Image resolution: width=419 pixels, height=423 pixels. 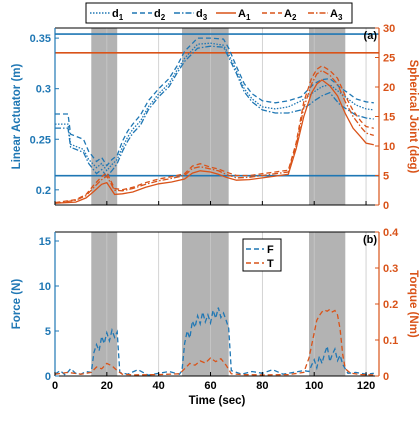 I want to click on legend-label-3: d3, so click(x=202, y=15).